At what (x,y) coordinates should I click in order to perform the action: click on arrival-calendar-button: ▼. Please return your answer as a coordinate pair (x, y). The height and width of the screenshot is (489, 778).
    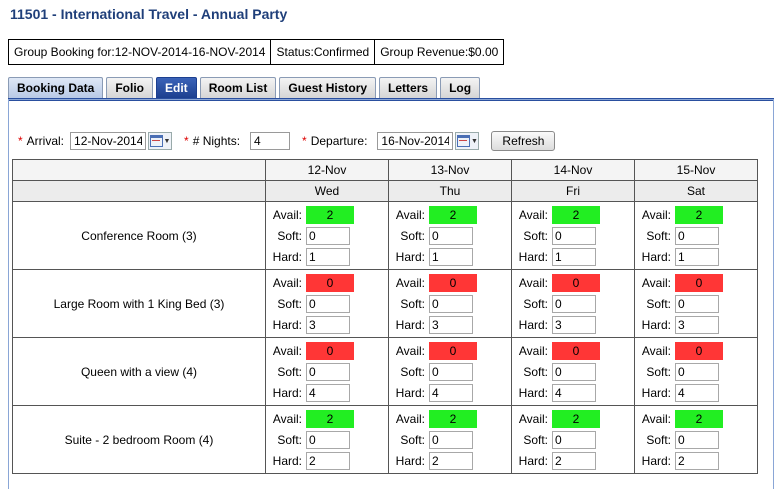
    Looking at the image, I should click on (160, 141).